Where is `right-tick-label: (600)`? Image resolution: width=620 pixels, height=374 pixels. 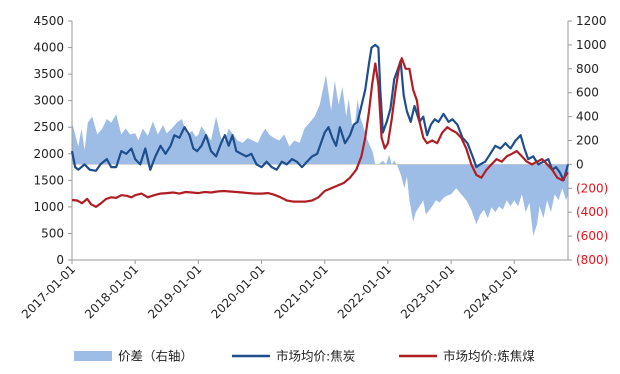 right-tick-label: (600) is located at coordinates (592, 236).